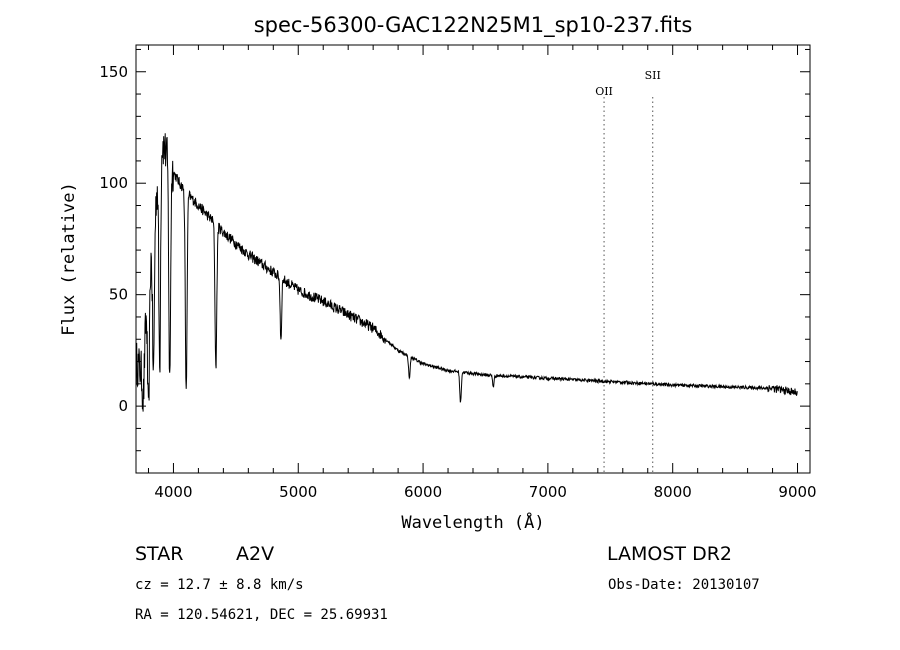 The width and height of the screenshot is (900, 650). What do you see at coordinates (673, 492) in the screenshot?
I see `x-tick-label: 8000` at bounding box center [673, 492].